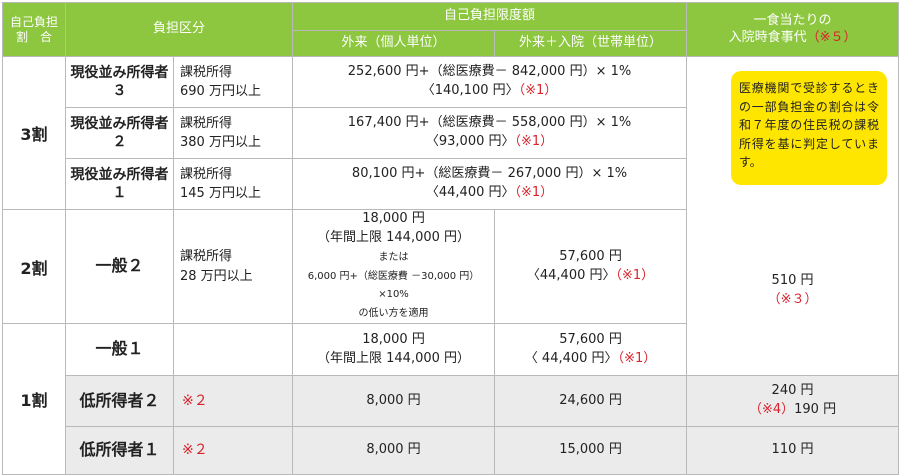 This screenshot has width=900, height=475. What do you see at coordinates (793, 401) in the screenshot?
I see `meal-low-income-2: 240 円（※4）190 円` at bounding box center [793, 401].